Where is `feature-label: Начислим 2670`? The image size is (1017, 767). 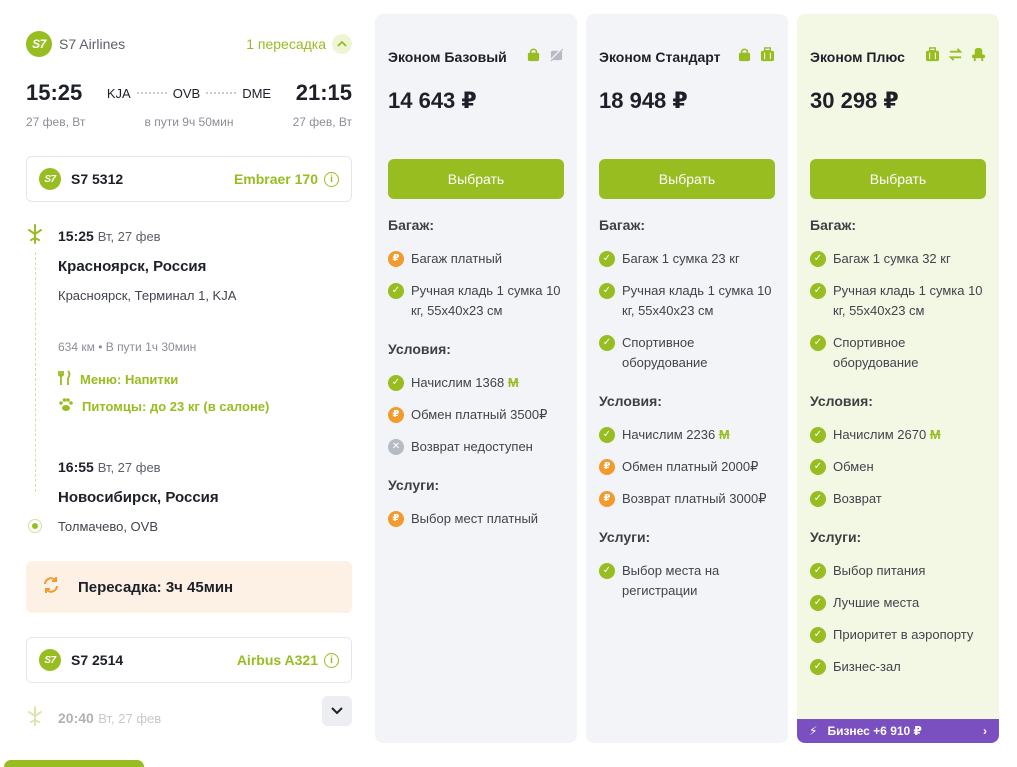 feature-label: Начислим 2670 is located at coordinates (880, 434).